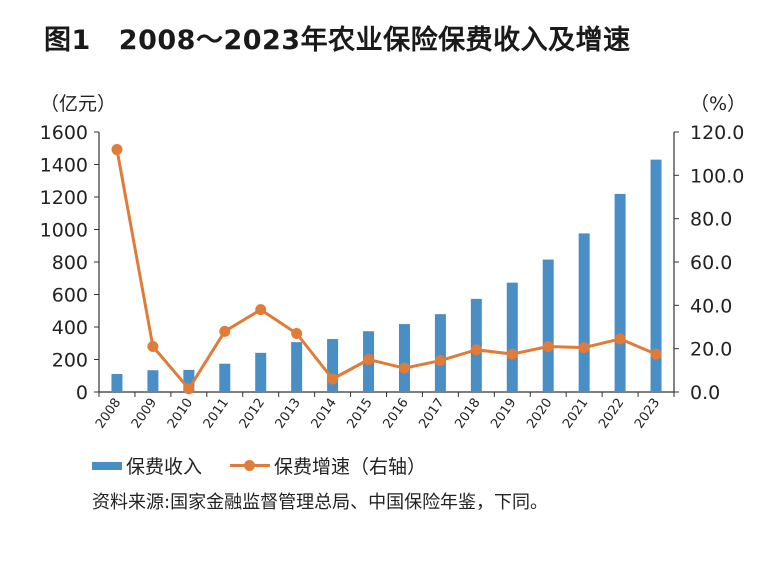  Describe the element at coordinates (107, 465) in the screenshot. I see `legend-bar-swatch` at that location.